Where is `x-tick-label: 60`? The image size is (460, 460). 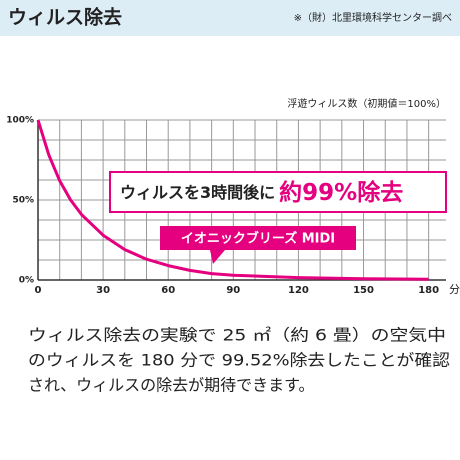 x-tick-label: 60 is located at coordinates (168, 290).